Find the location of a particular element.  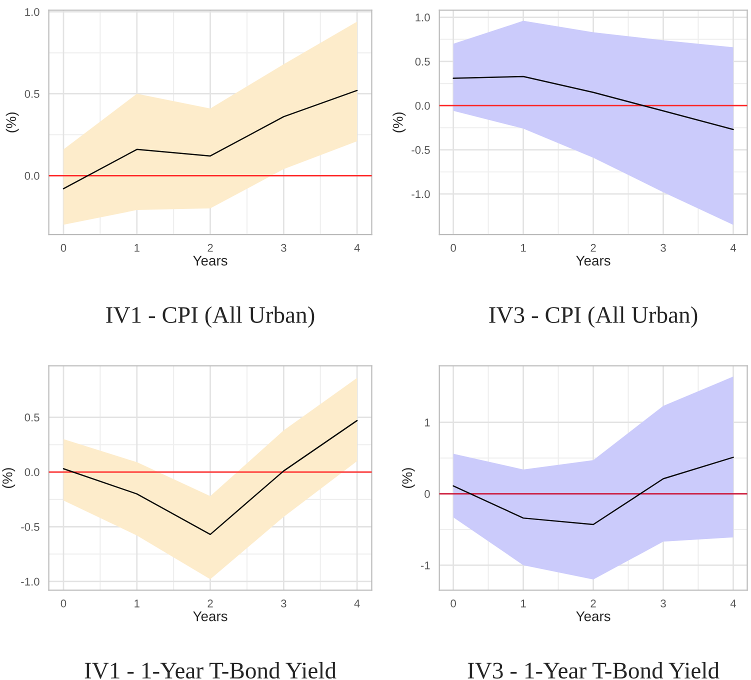

y-tick-label: 0 is located at coordinates (427, 494).